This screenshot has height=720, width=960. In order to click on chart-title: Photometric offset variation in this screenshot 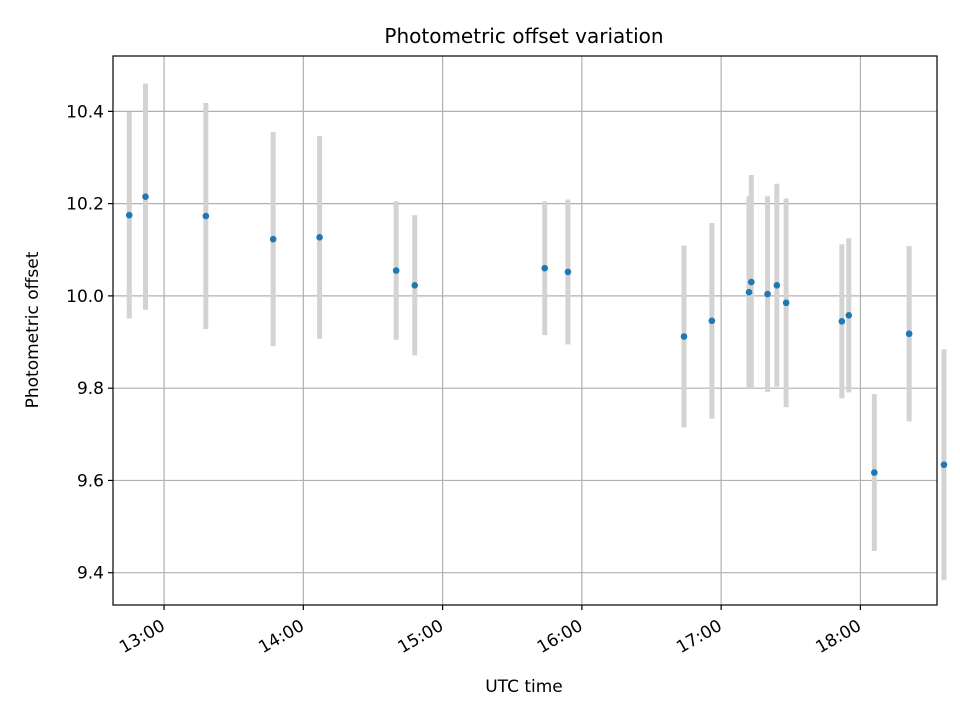, I will do `click(523, 36)`.